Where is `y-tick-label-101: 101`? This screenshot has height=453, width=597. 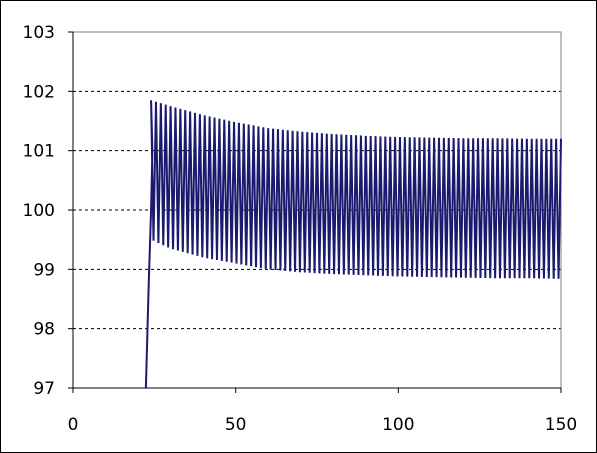 y-tick-label-101: 101 is located at coordinates (39, 152).